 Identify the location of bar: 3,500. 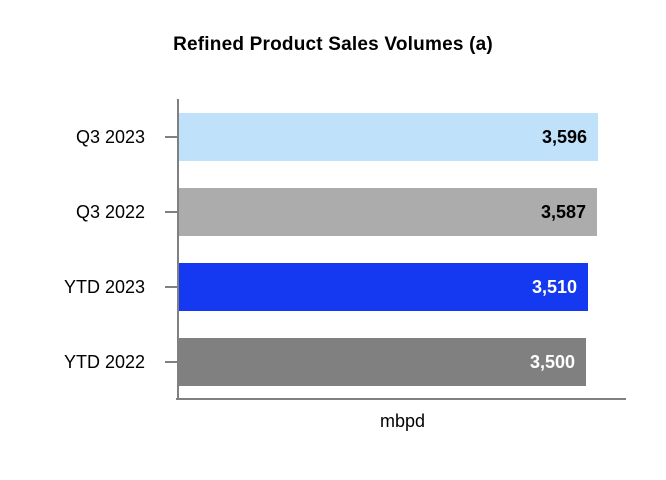
(382, 362).